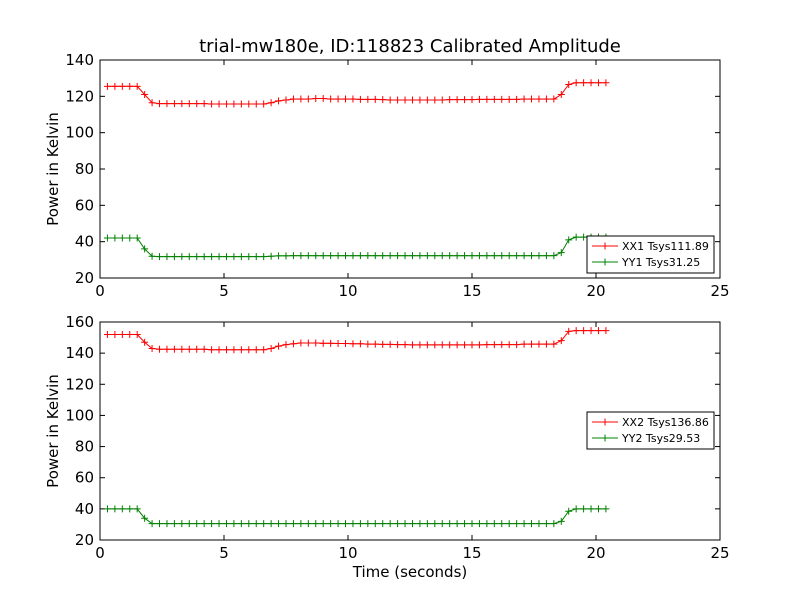  I want to click on x-tick-label: 15, so click(471, 553).